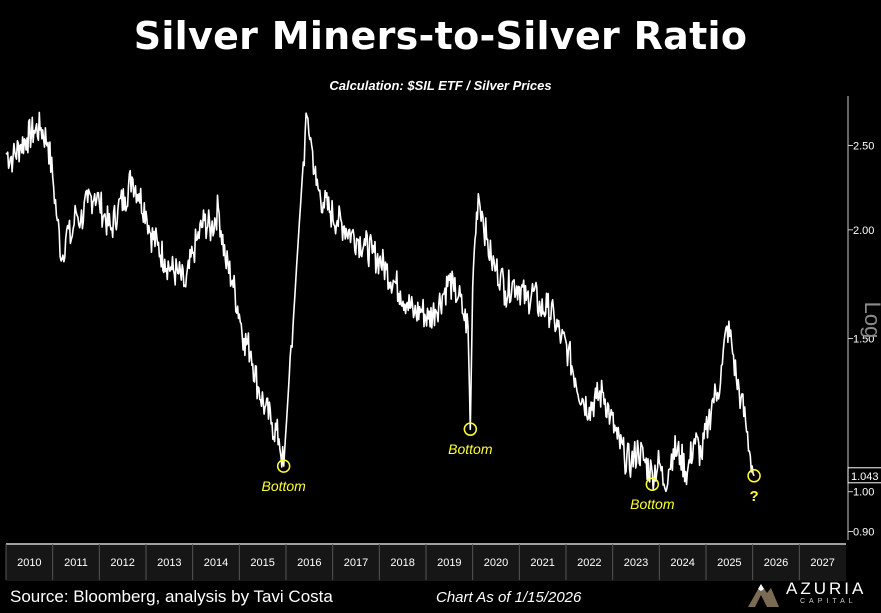 This screenshot has width=881, height=613. Describe the element at coordinates (863, 533) in the screenshot. I see `y-tick-label: 0.90` at that location.